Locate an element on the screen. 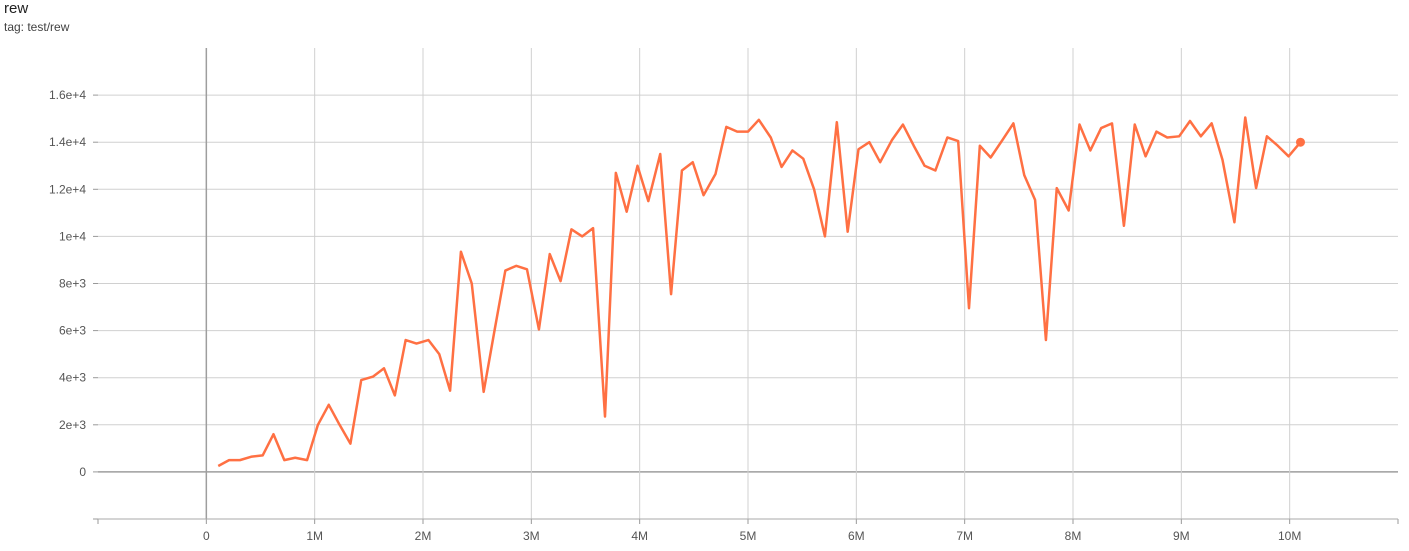  x-tick-label: 4M is located at coordinates (639, 536).